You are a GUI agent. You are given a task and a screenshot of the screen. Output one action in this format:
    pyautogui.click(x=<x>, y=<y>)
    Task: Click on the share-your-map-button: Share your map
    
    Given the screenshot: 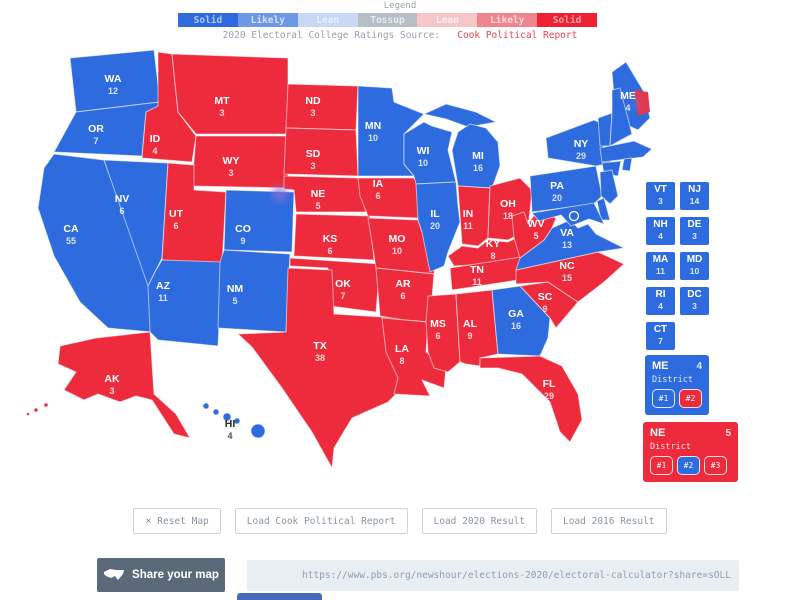 What is the action you would take?
    pyautogui.click(x=161, y=575)
    